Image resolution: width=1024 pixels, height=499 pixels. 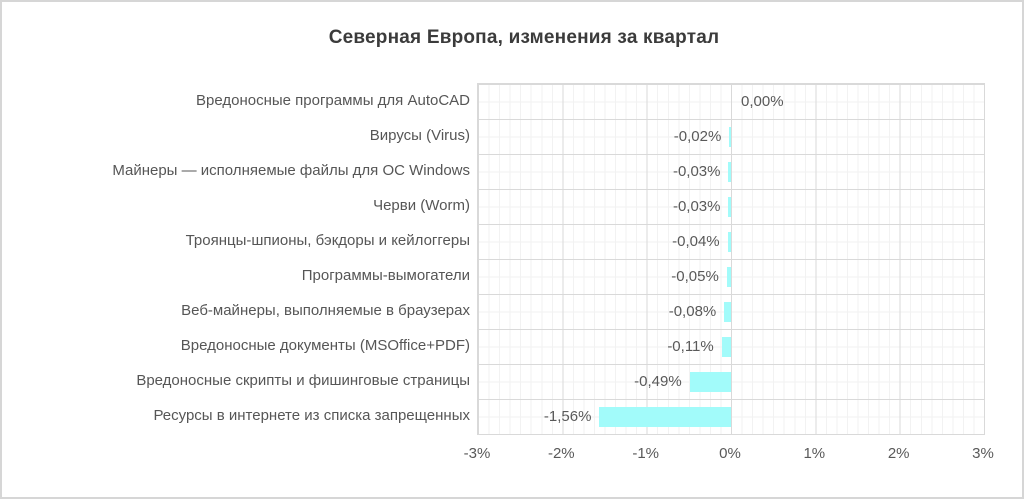 I want to click on x-axis-tick-label: 2%, so click(x=898, y=453).